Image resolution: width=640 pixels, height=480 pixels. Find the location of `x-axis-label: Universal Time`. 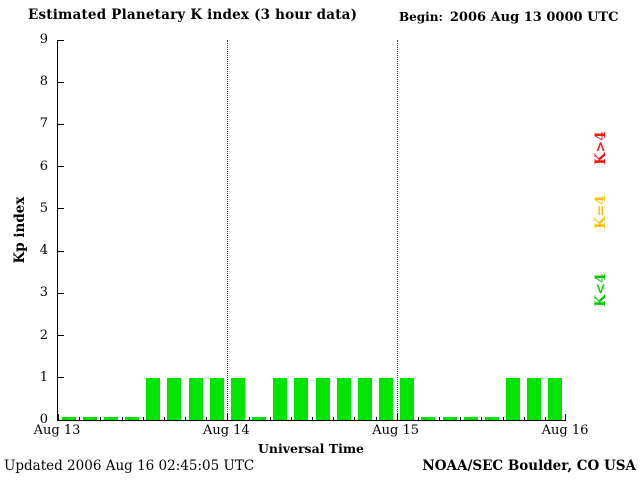

x-axis-label: Universal Time is located at coordinates (311, 448).